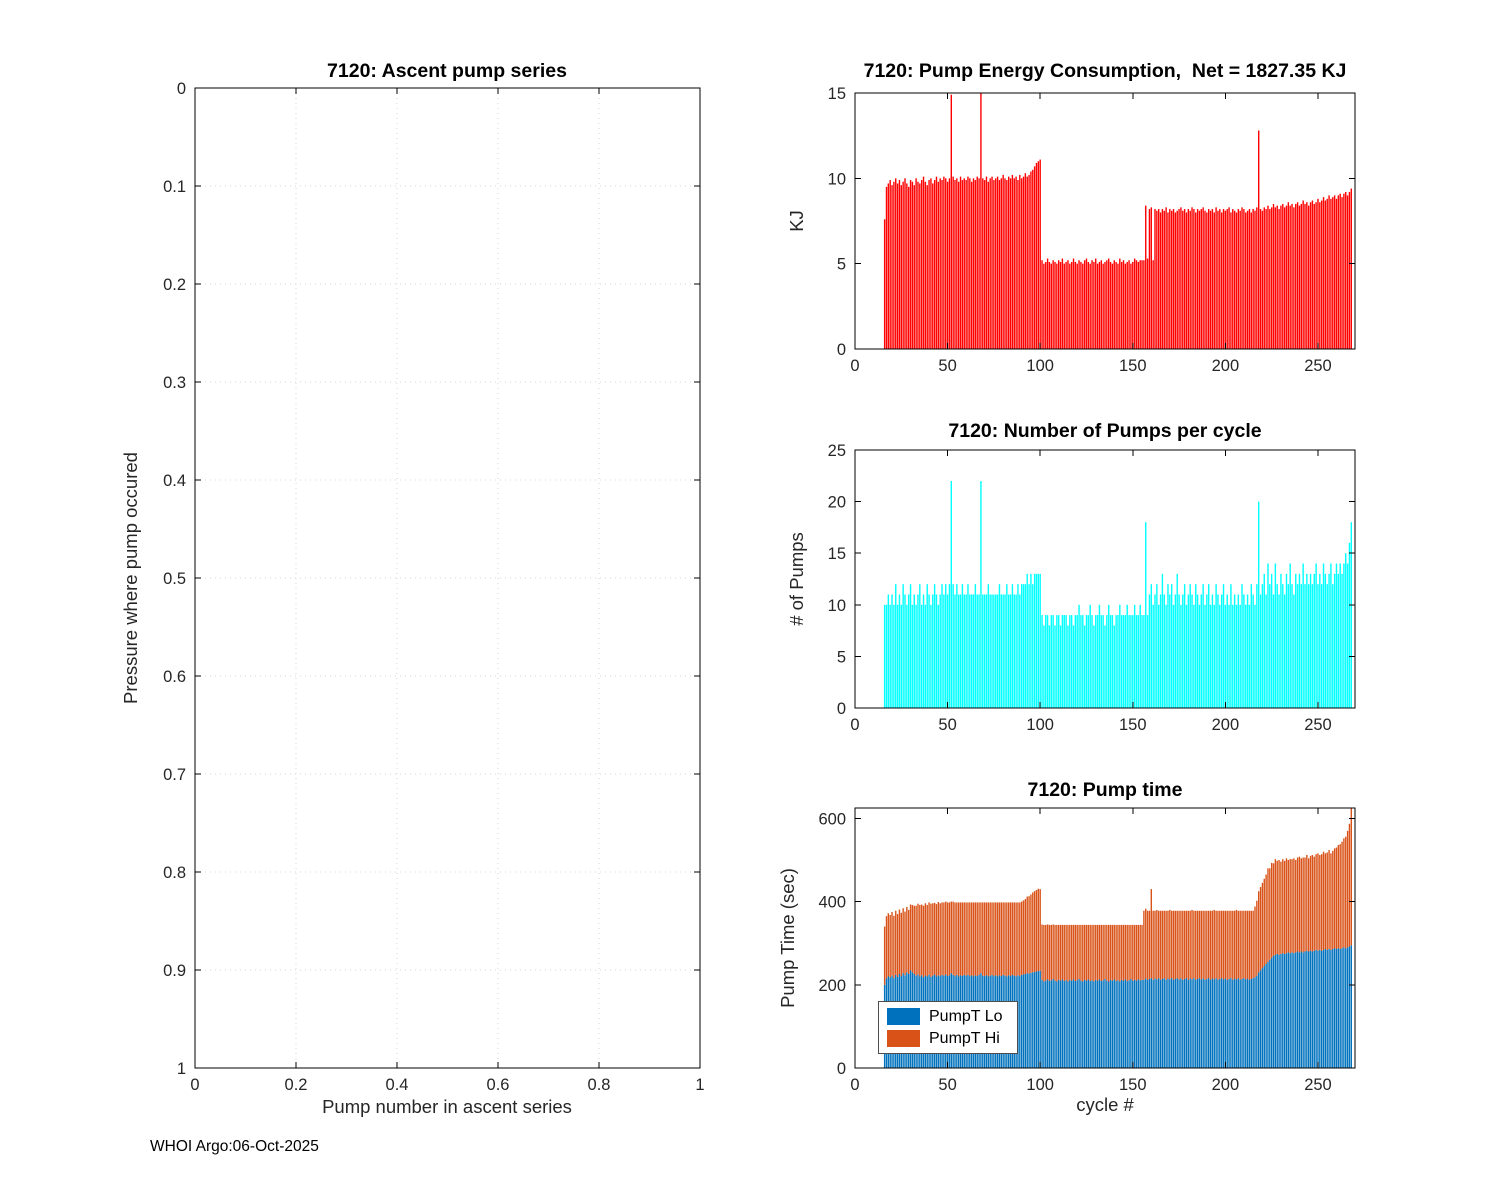 The height and width of the screenshot is (1200, 1500). Describe the element at coordinates (1105, 938) in the screenshot. I see `pumptime-axes` at that location.